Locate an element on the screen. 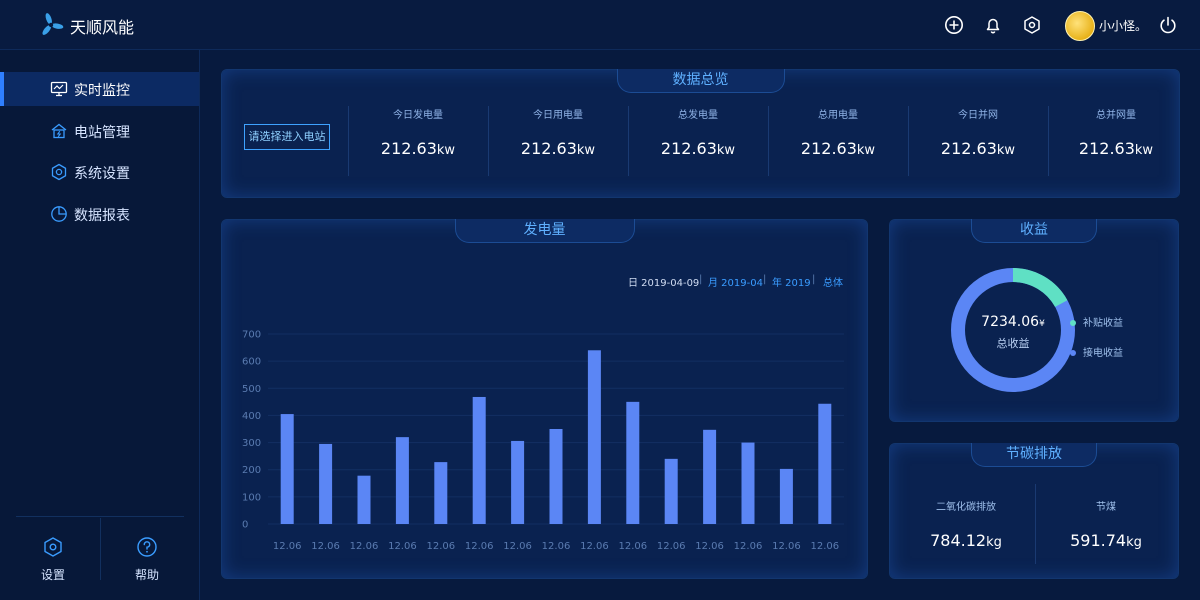 This screenshot has height=600, width=1200. stat-label: 总并网量 is located at coordinates (1116, 115).